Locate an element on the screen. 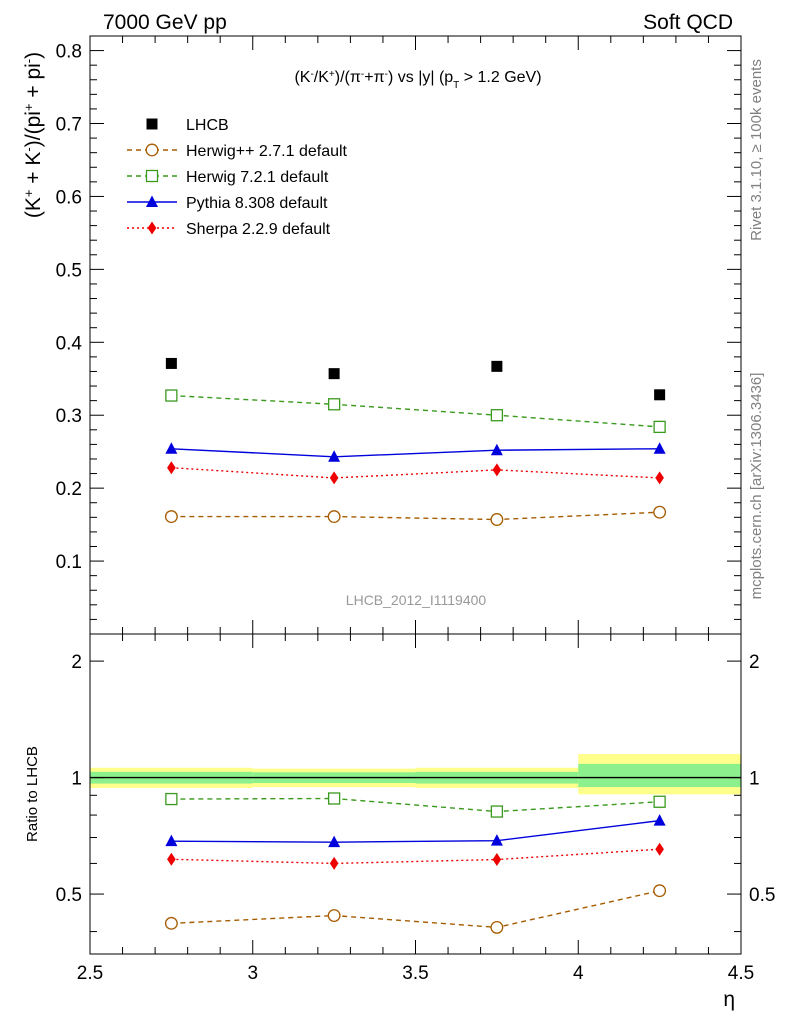 Image resolution: width=786 pixels, height=1024 pixels. ratio-series-line-sherpa-2-2-9-default is located at coordinates (415, 856).